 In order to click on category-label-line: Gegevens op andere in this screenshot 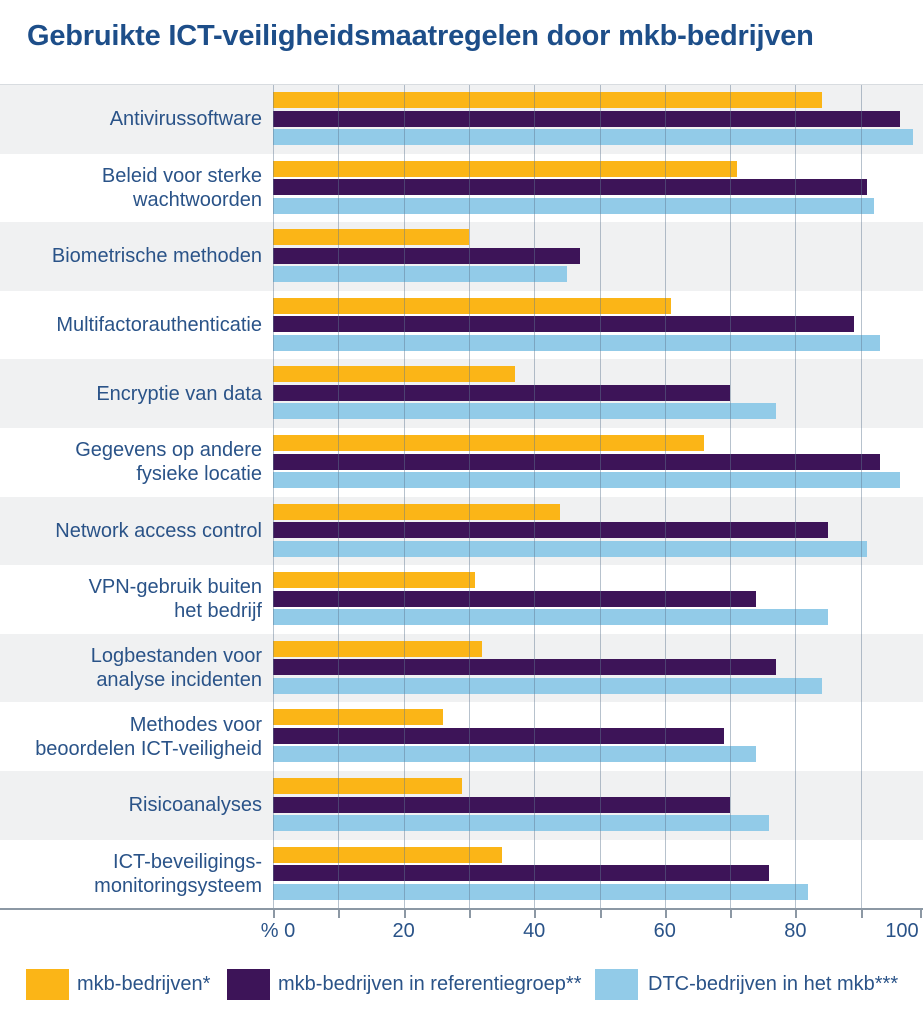, I will do `click(168, 450)`.